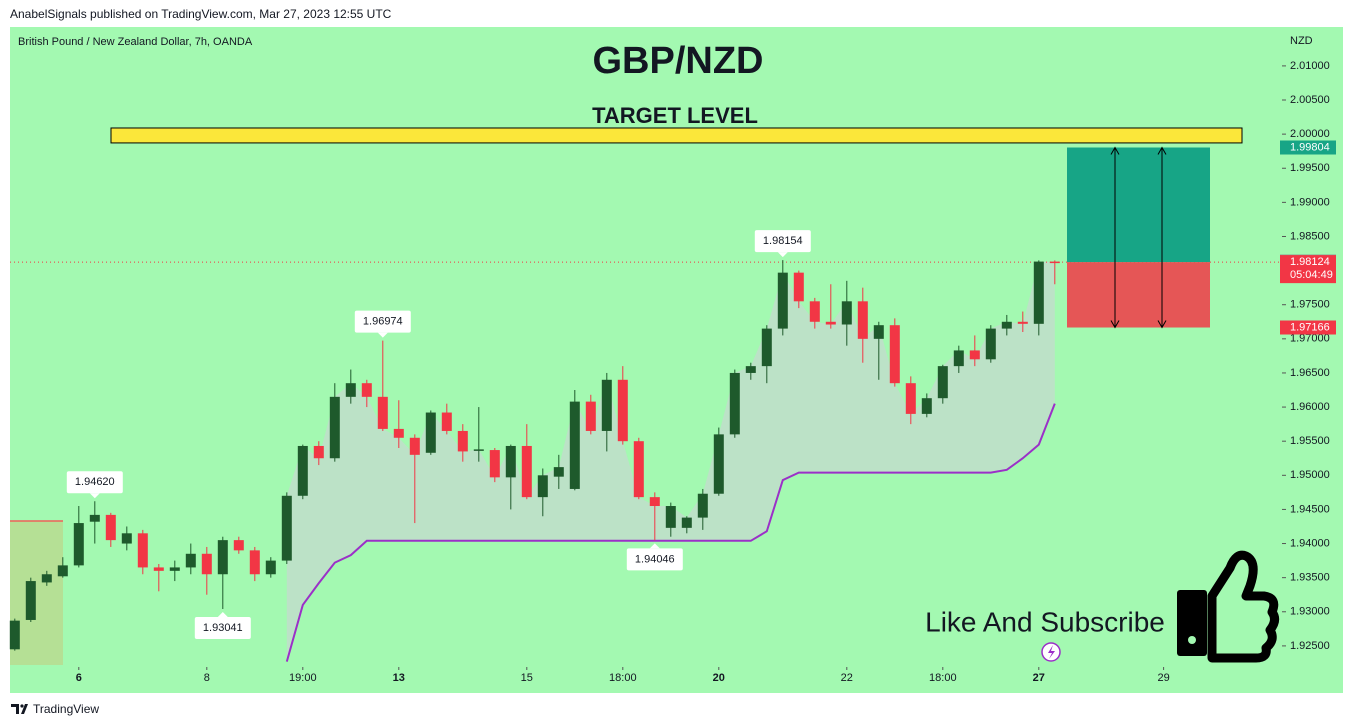 The width and height of the screenshot is (1354, 727). I want to click on y-tick-label: 2.00000, so click(1310, 134).